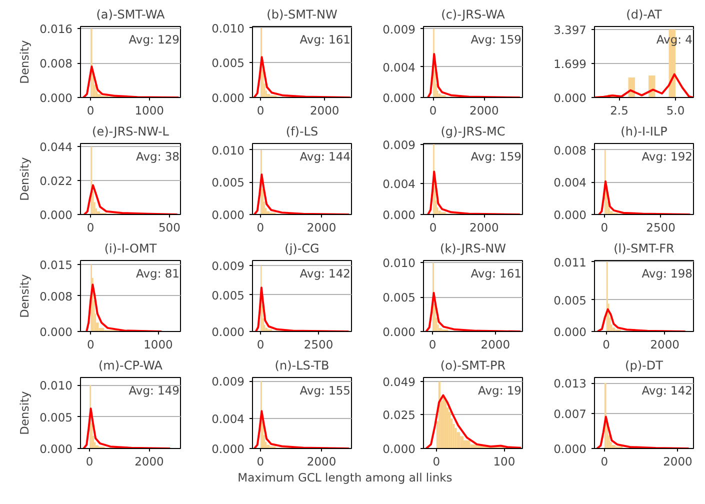  What do you see at coordinates (131, 131) in the screenshot?
I see `chart-title: (e)-JRS-NW-L` at bounding box center [131, 131].